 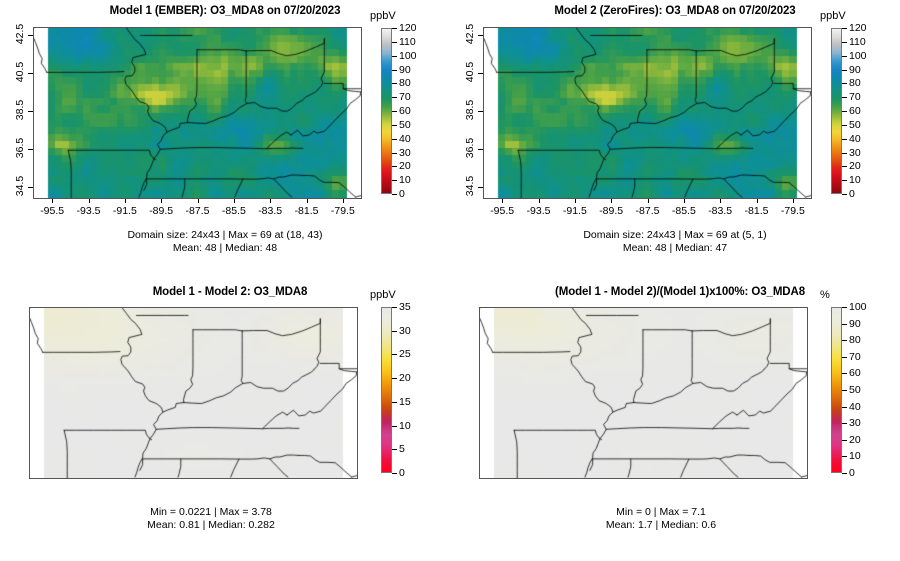 I want to click on panel-title: Model 1 (EMBER): O3_MDA8 on 07/20/2023, so click(x=225, y=11).